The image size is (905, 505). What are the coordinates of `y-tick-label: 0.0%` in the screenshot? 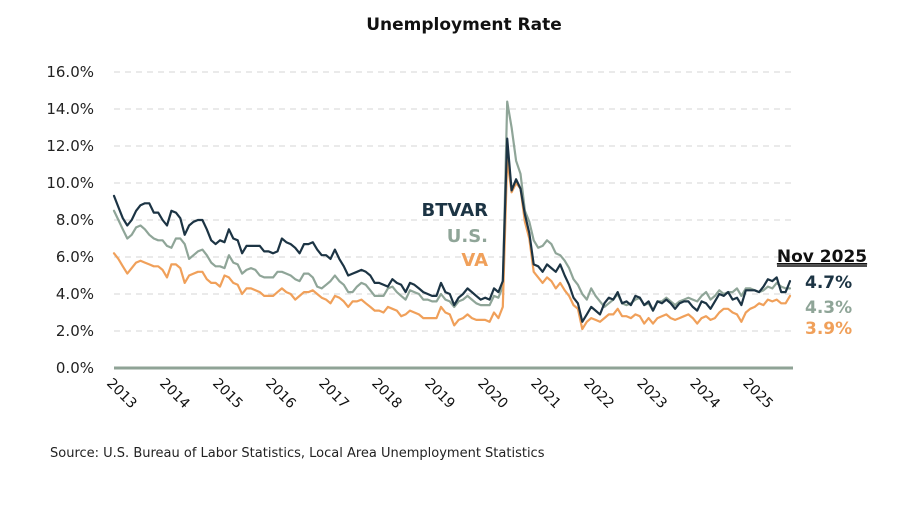 It's located at (75, 368).